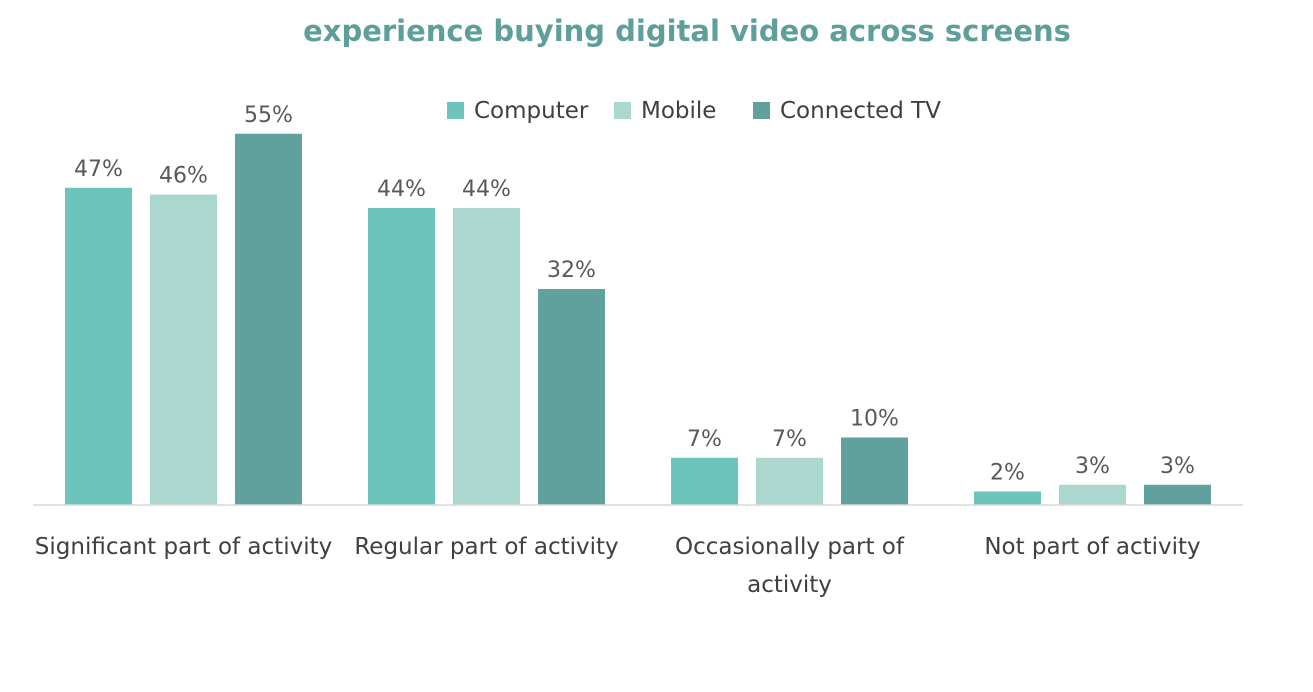  What do you see at coordinates (622, 110) in the screenshot?
I see `legend-swatch-mobile` at bounding box center [622, 110].